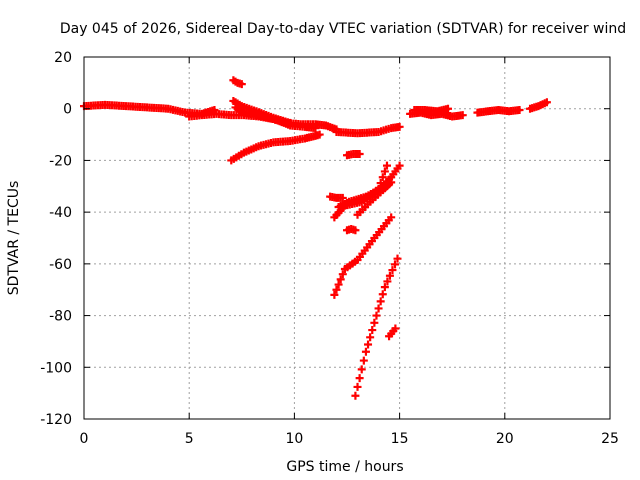 Image resolution: width=640 pixels, height=480 pixels. I want to click on y-tick-label: -20, so click(60, 161).